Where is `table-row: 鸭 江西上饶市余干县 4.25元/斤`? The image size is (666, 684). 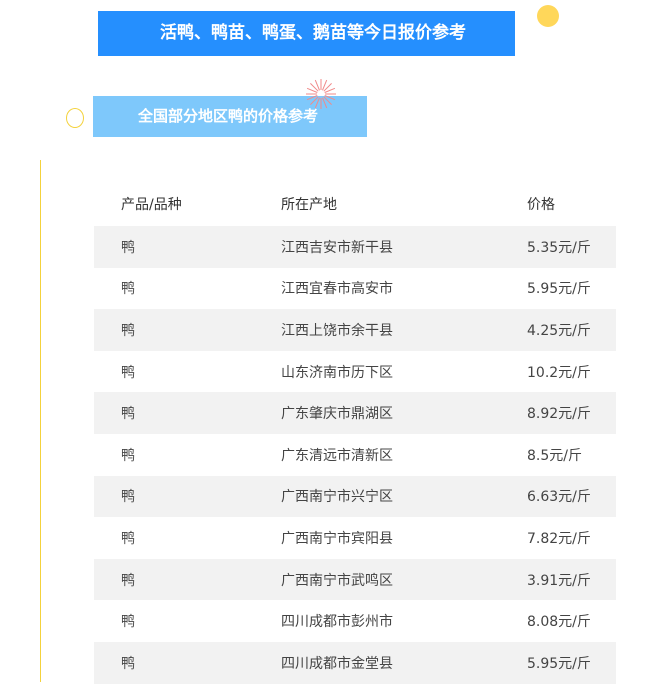 table-row: 鸭 江西上饶市余干县 4.25元/斤 is located at coordinates (355, 330).